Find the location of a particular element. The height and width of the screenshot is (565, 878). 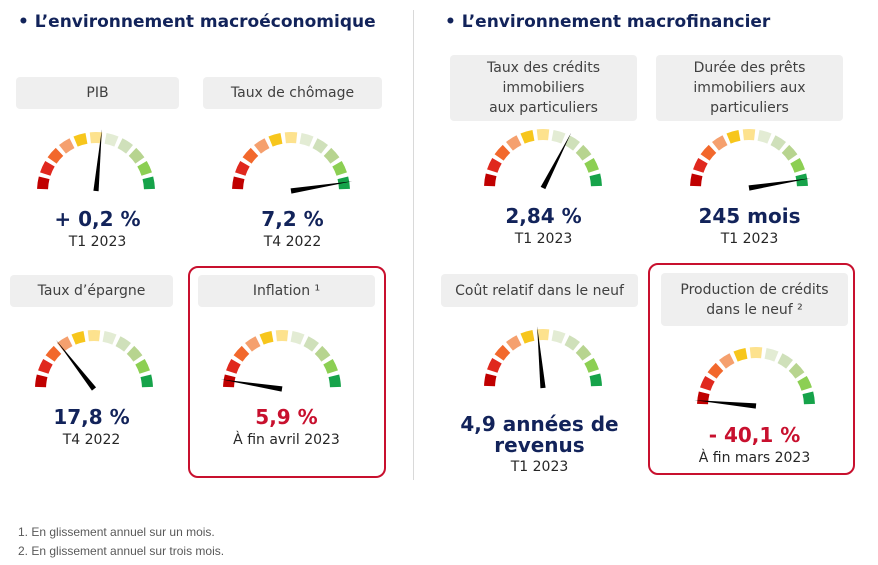

gauge-label-taux-chomage: Taux de chômage is located at coordinates (292, 93).